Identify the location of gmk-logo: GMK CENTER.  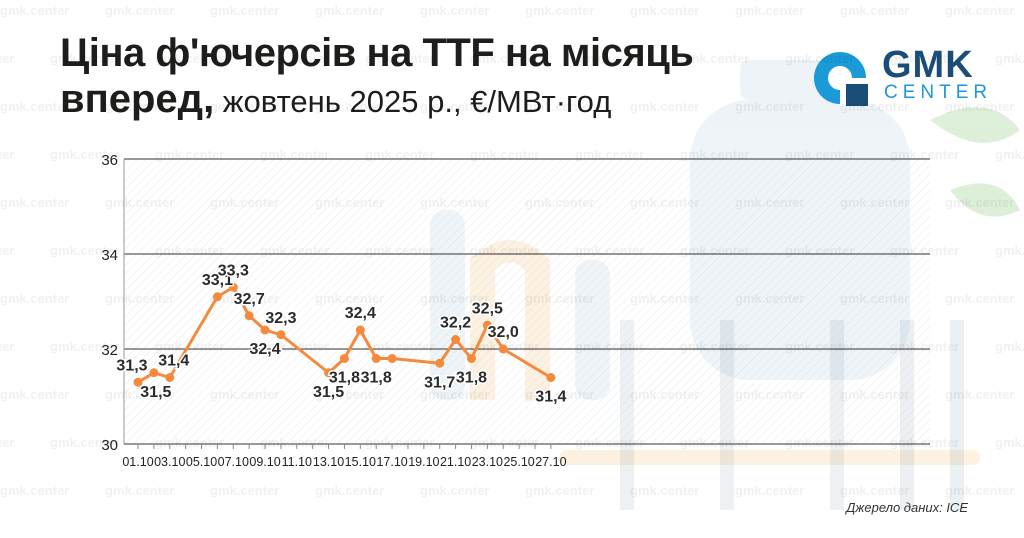
(902, 75).